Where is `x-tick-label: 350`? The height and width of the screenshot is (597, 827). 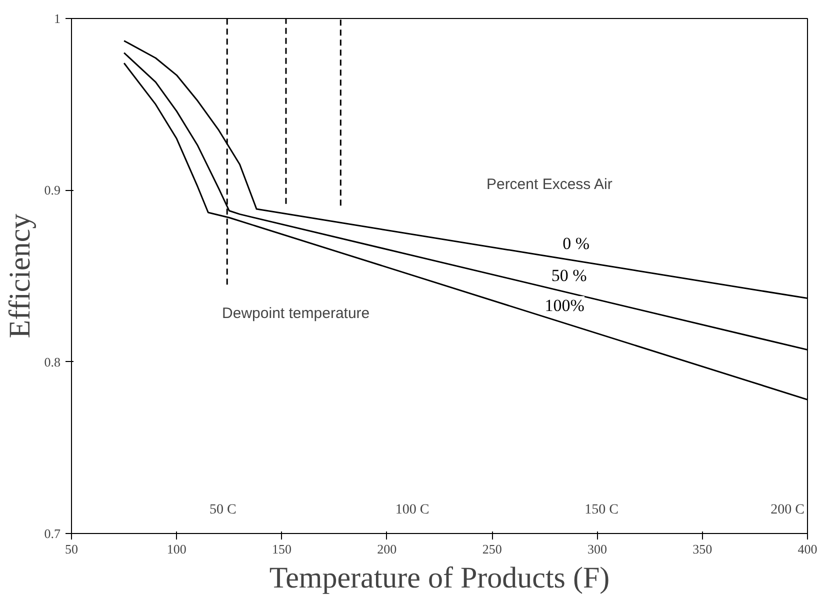
x-tick-label: 350 is located at coordinates (702, 549).